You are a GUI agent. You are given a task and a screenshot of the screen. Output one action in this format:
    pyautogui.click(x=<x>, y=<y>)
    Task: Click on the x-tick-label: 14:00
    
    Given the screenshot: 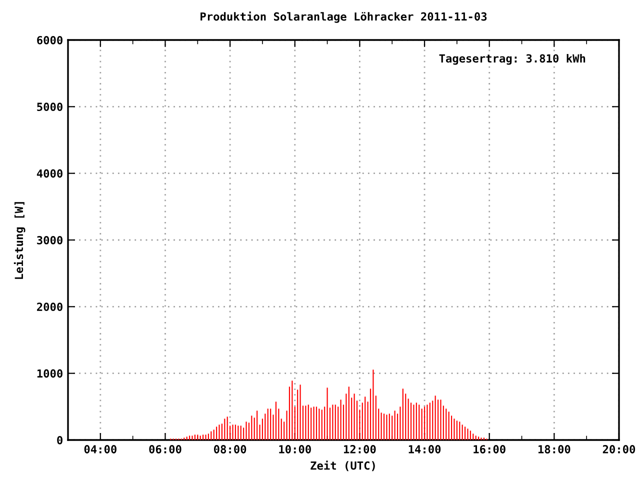 What is the action you would take?
    pyautogui.click(x=424, y=449)
    